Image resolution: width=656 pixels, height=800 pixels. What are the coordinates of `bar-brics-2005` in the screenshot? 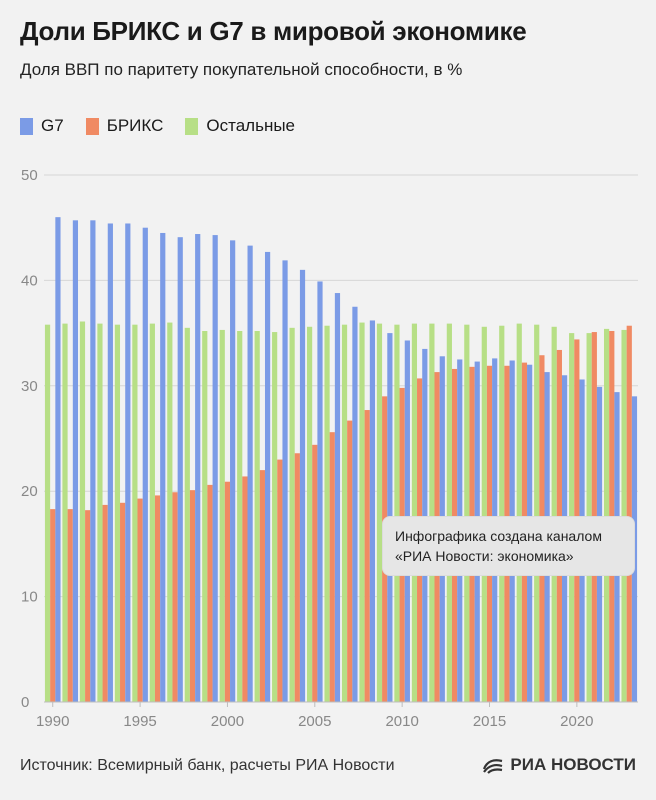 It's located at (315, 573).